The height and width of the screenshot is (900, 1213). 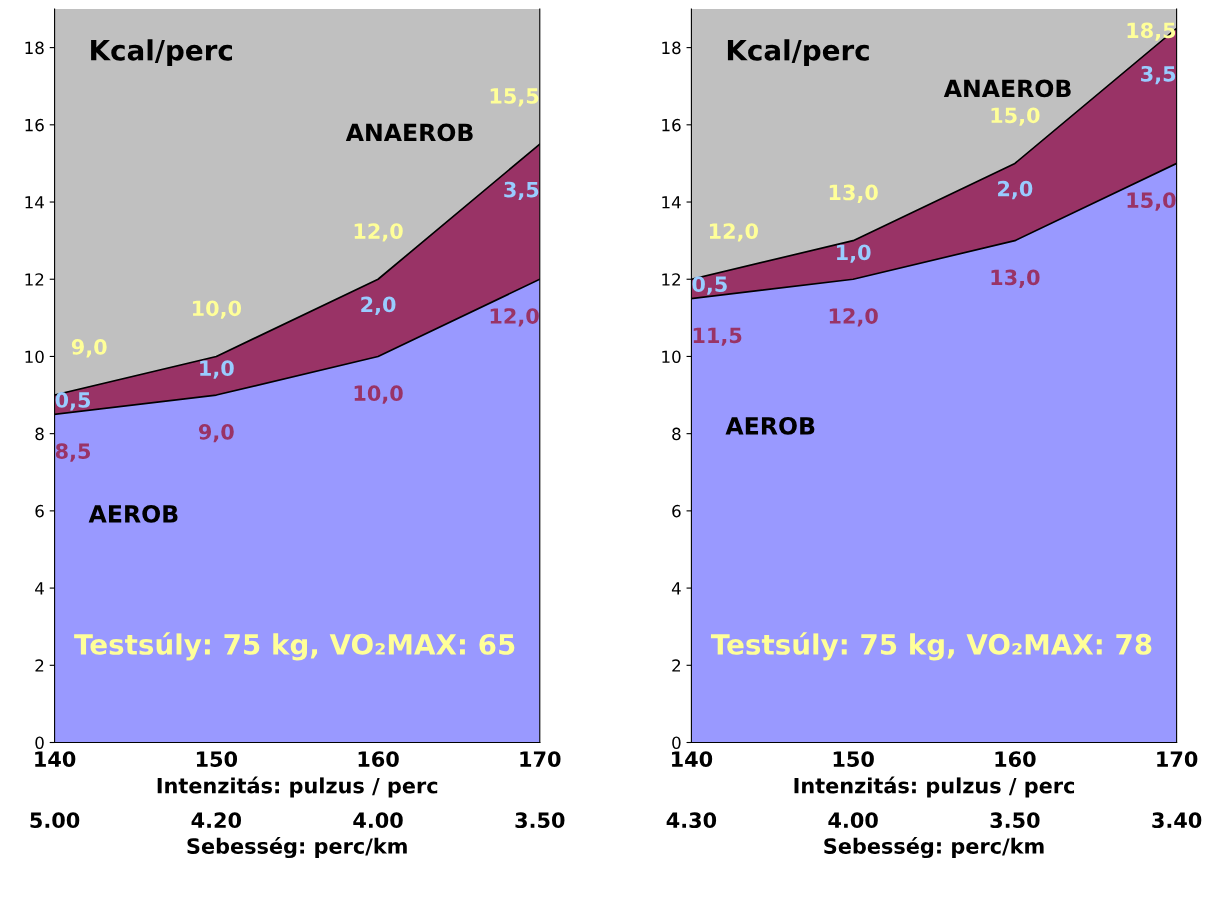 What do you see at coordinates (378, 394) in the screenshot?
I see `data-label: 10,0` at bounding box center [378, 394].